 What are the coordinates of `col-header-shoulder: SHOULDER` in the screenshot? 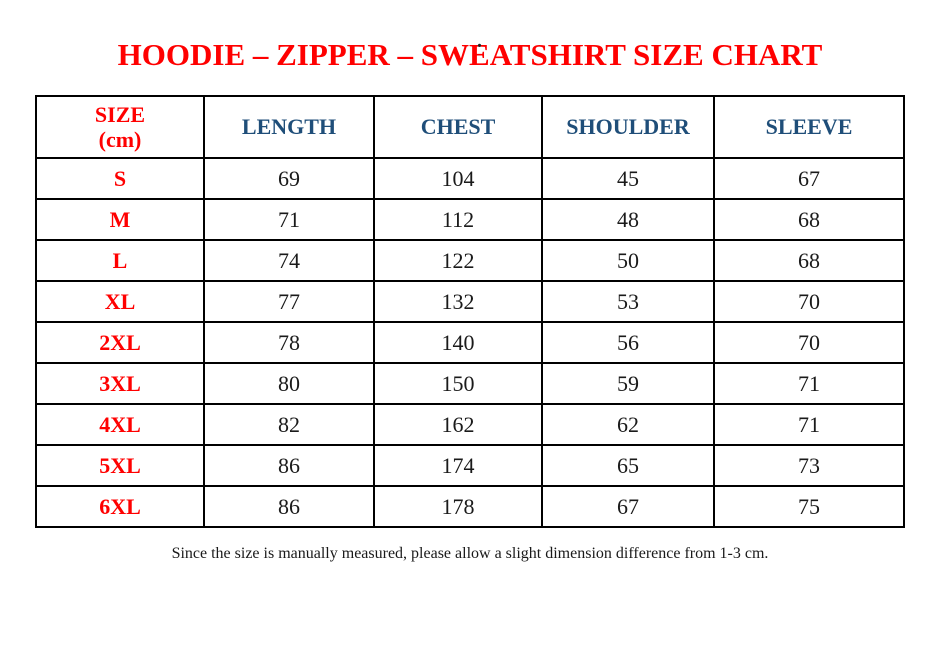 It's located at (628, 127).